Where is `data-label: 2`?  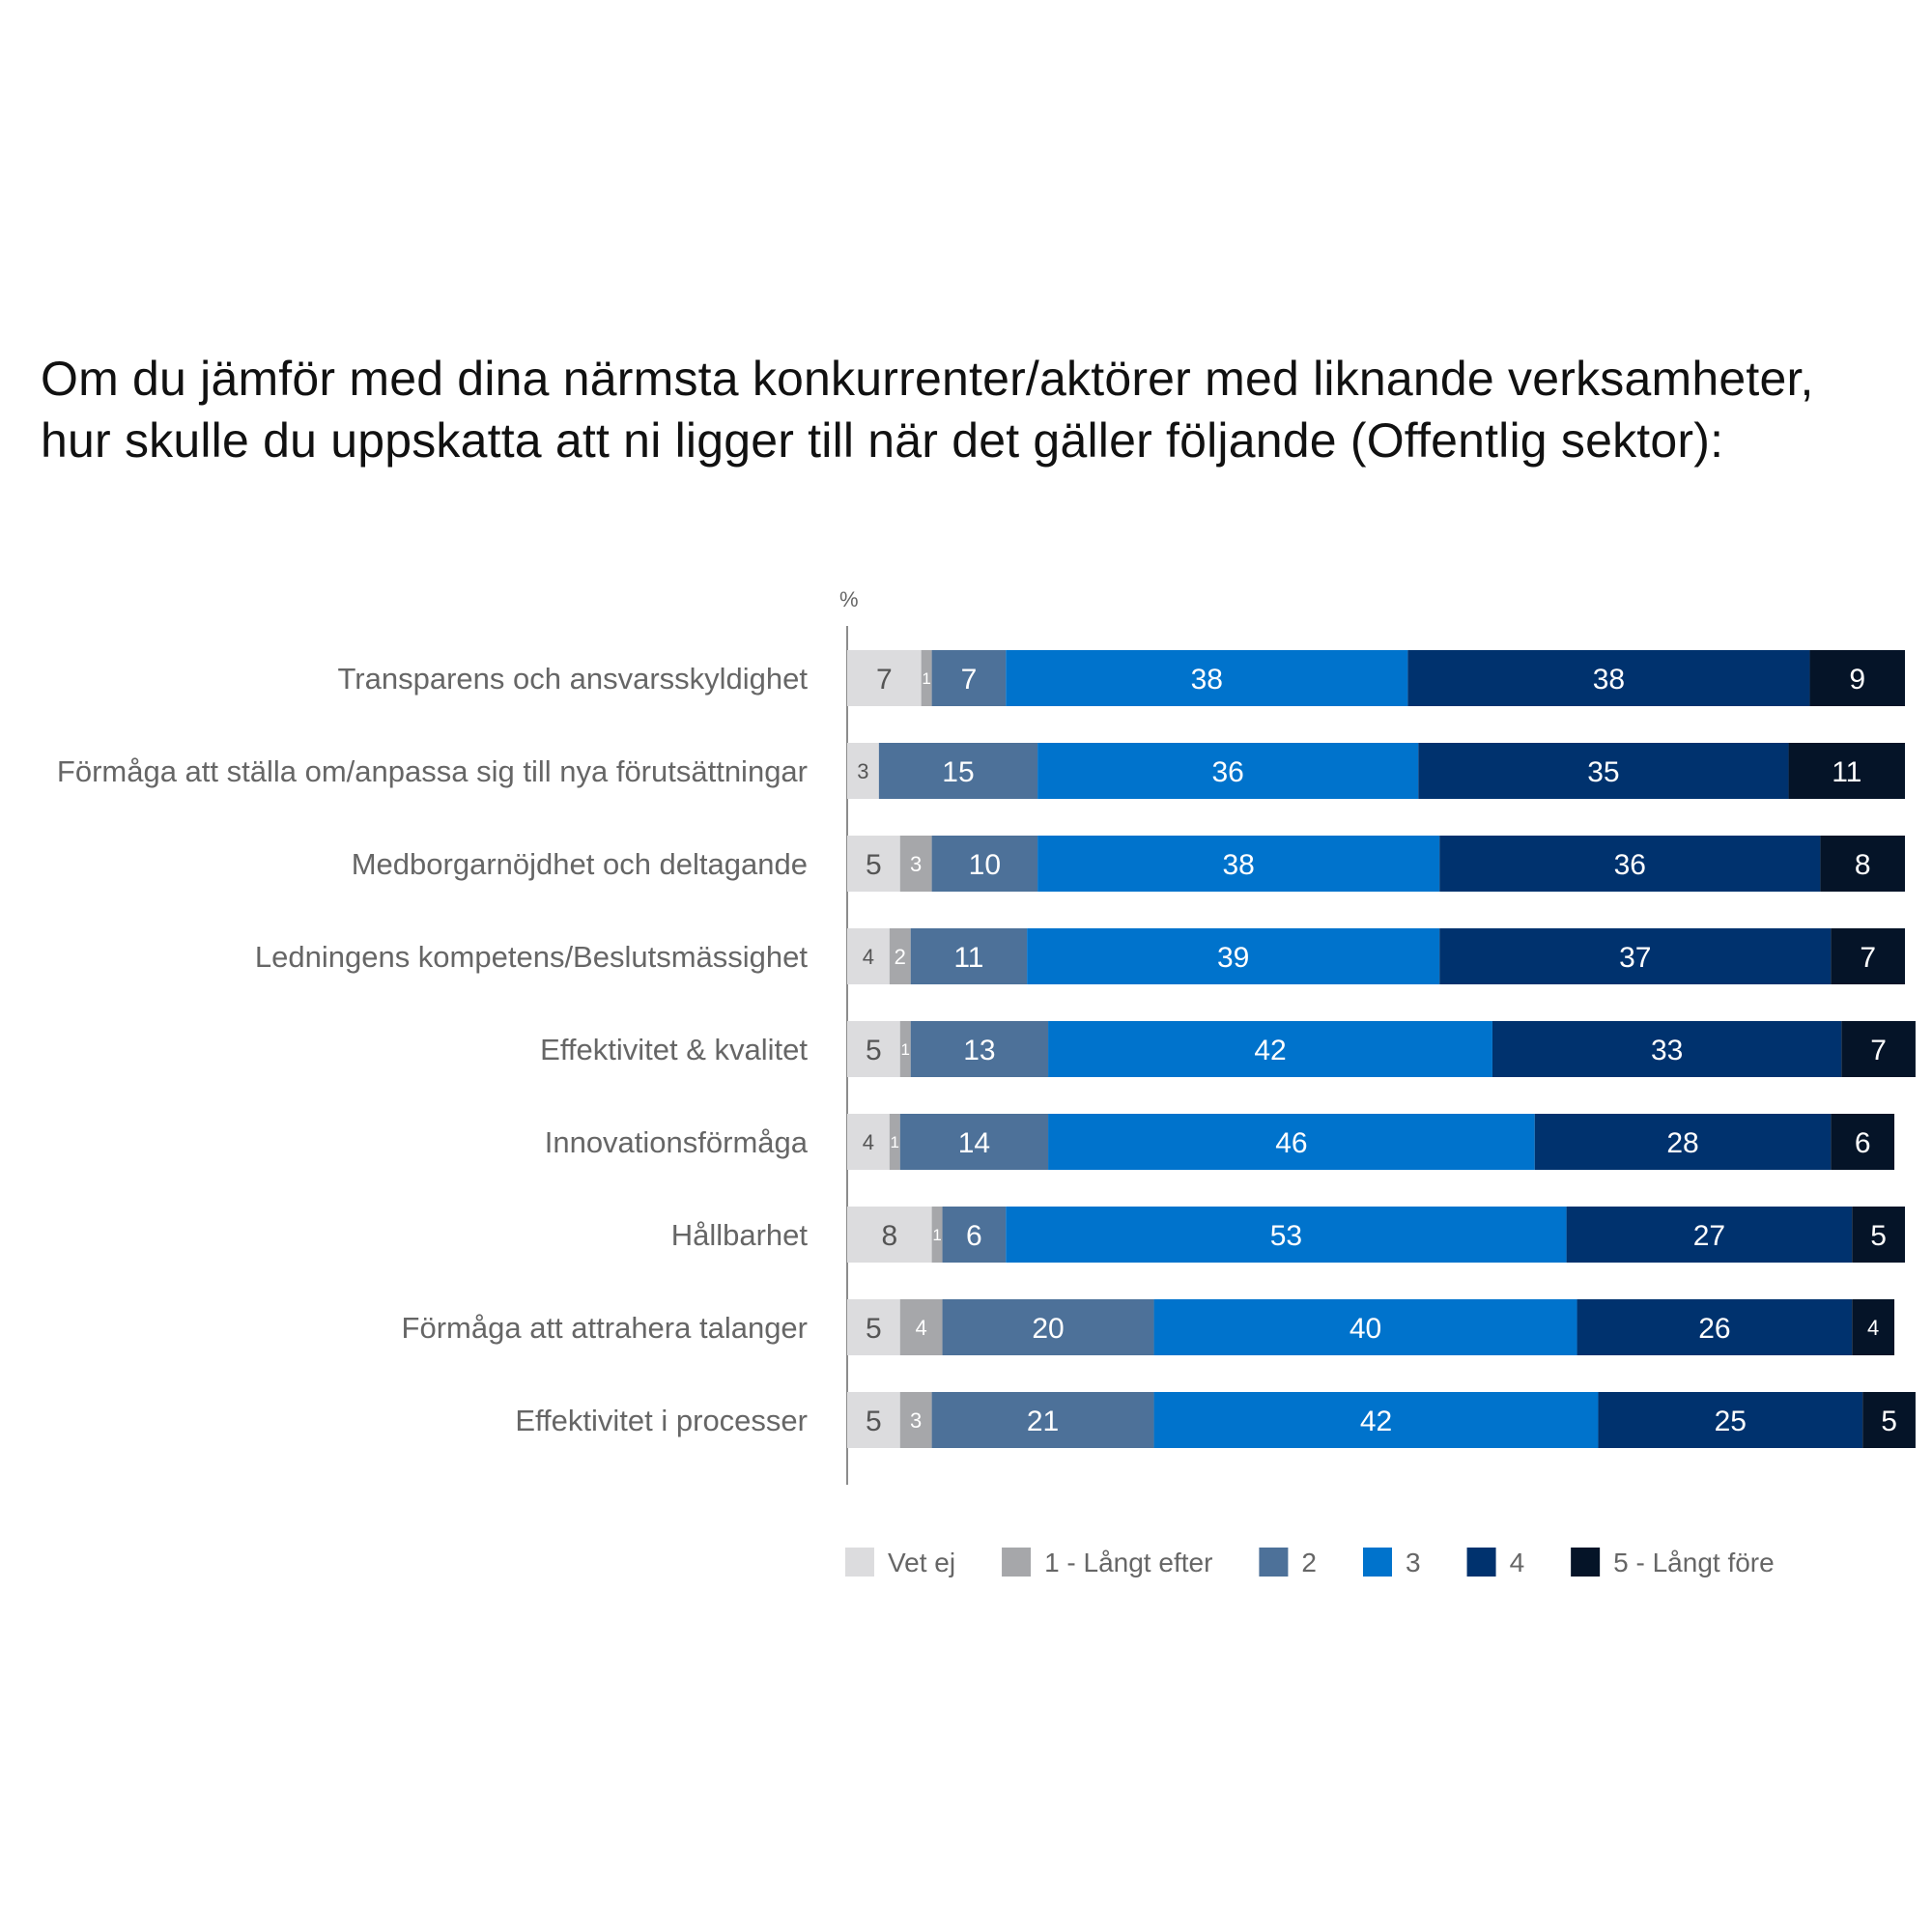
data-label: 2 is located at coordinates (900, 957).